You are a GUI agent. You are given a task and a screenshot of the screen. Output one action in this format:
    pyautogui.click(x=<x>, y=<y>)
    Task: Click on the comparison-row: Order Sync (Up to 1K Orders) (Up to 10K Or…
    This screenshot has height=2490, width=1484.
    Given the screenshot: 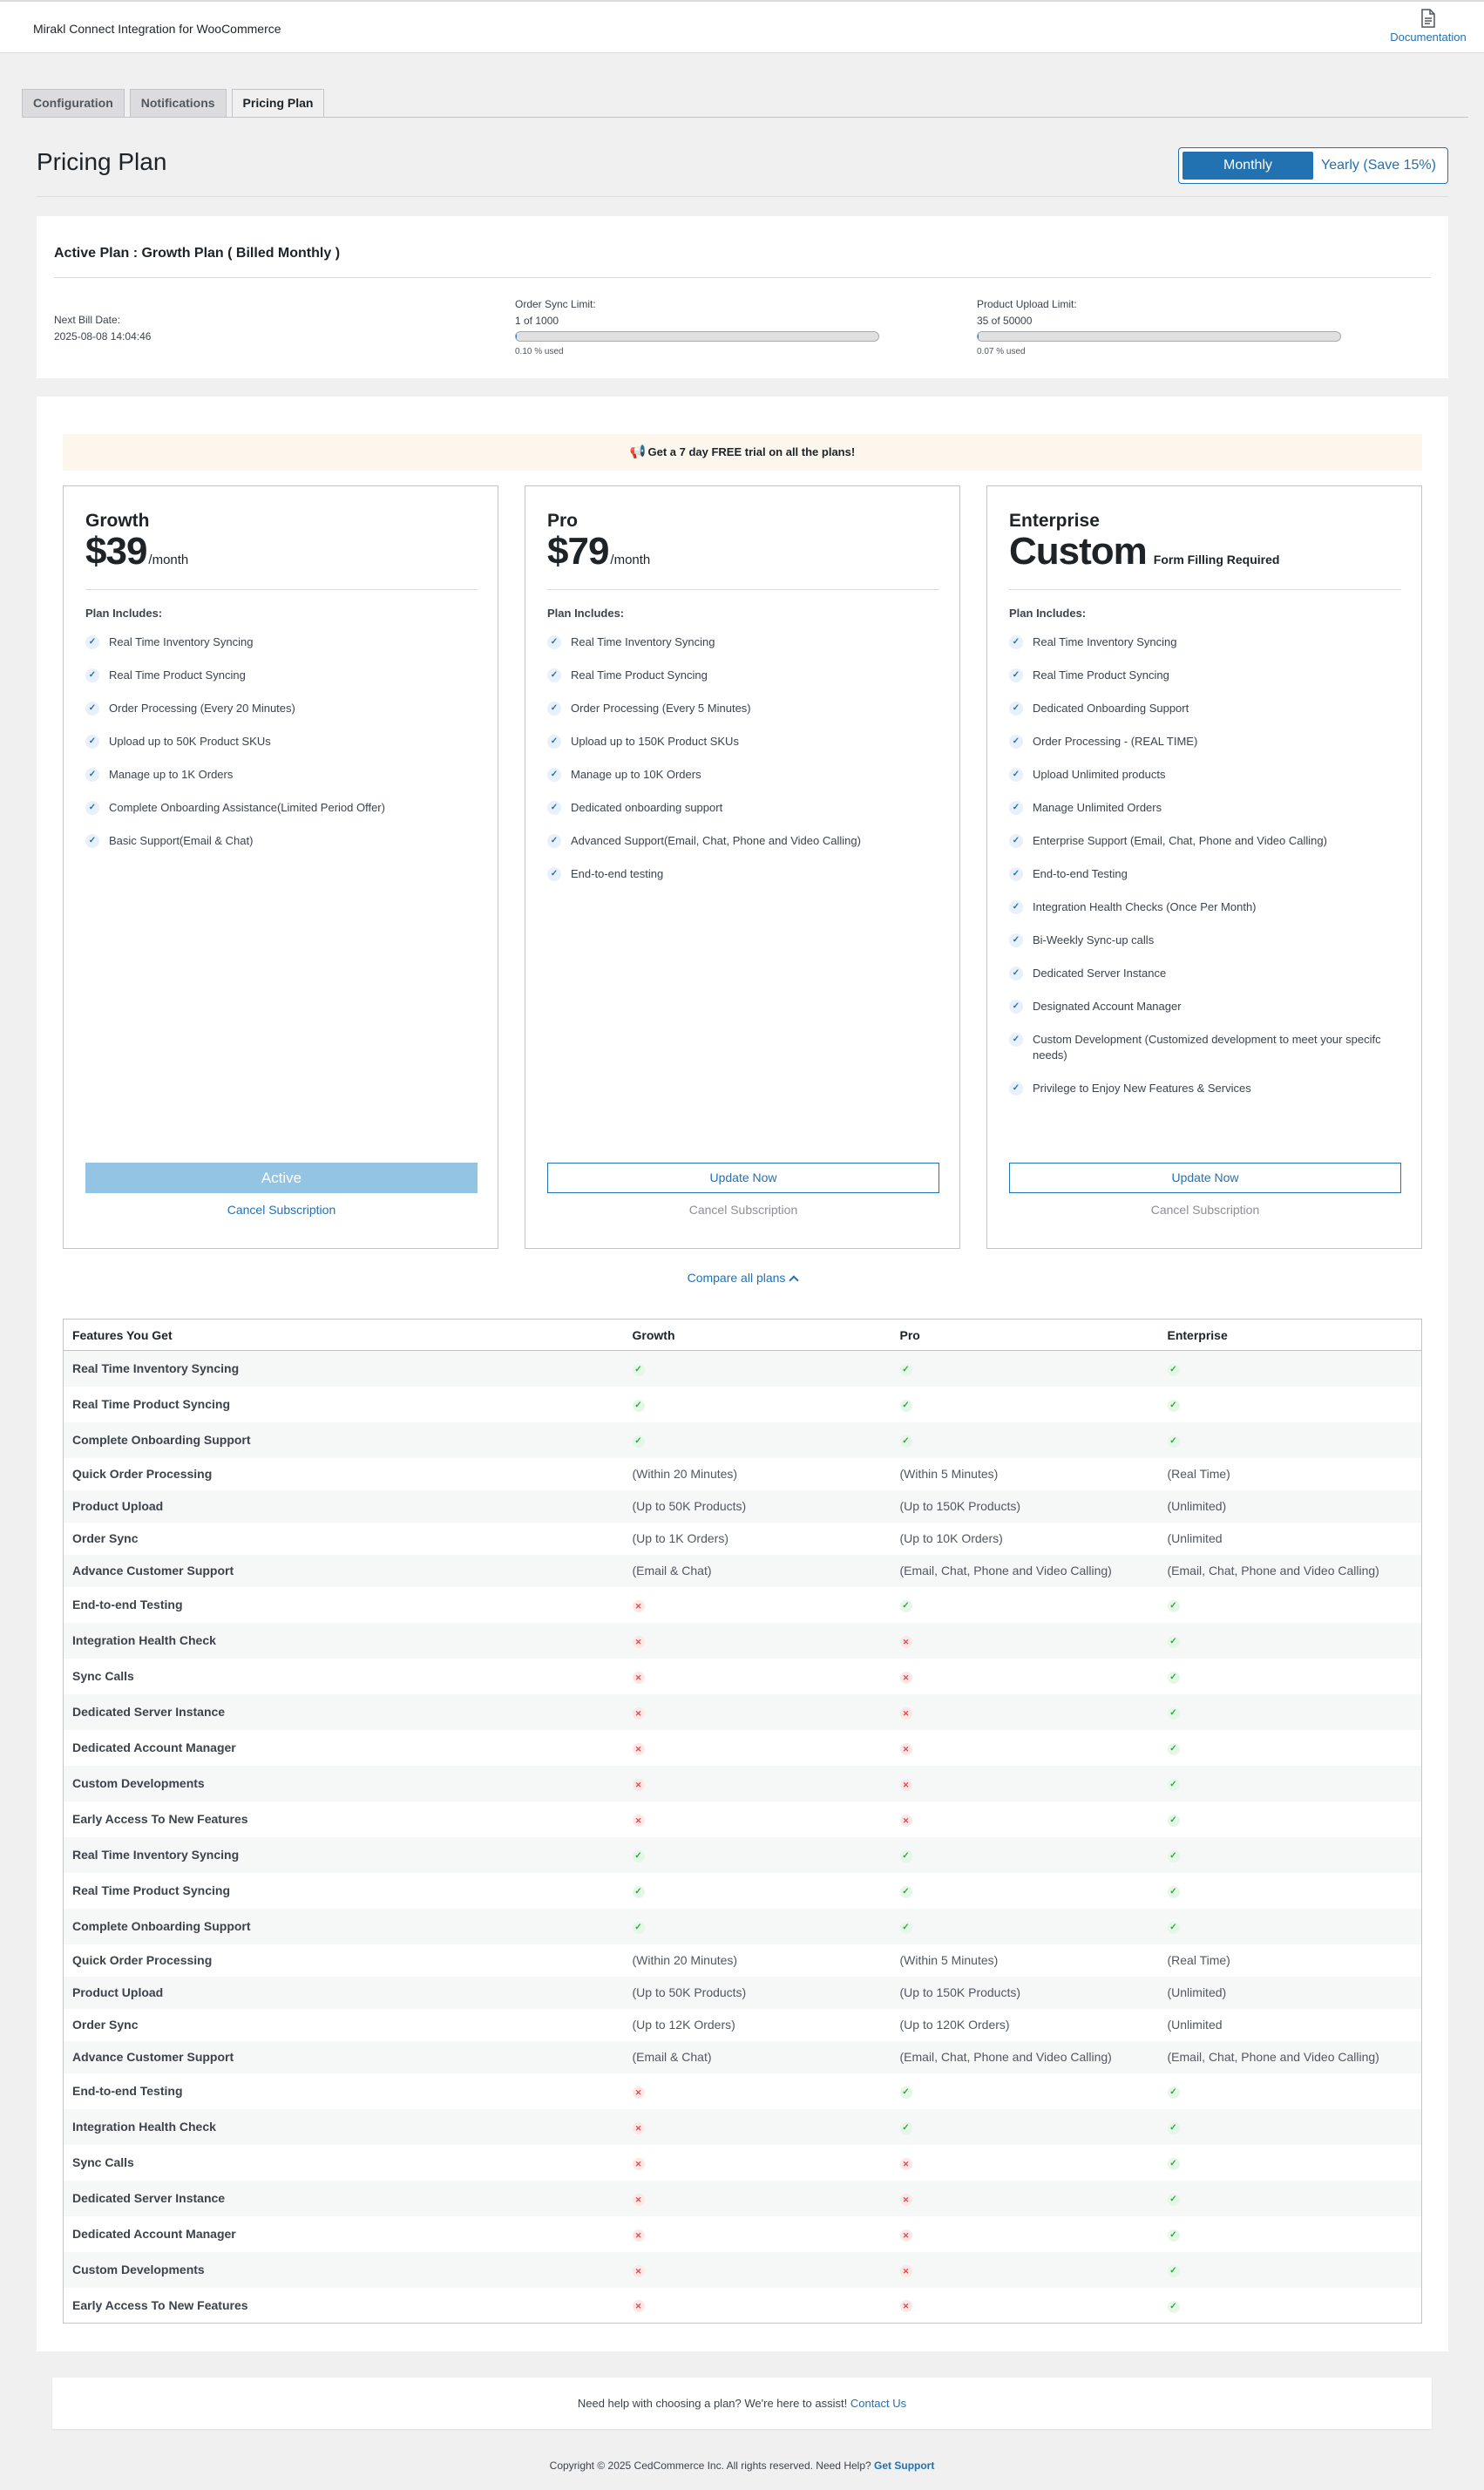 What is the action you would take?
    pyautogui.click(x=743, y=1539)
    